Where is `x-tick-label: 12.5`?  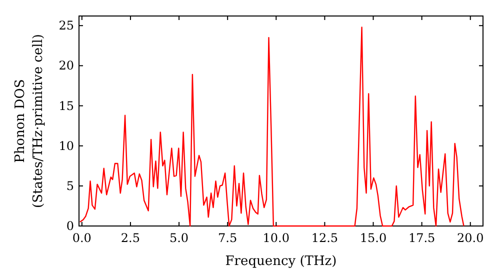 x-tick-label: 12.5 is located at coordinates (324, 238).